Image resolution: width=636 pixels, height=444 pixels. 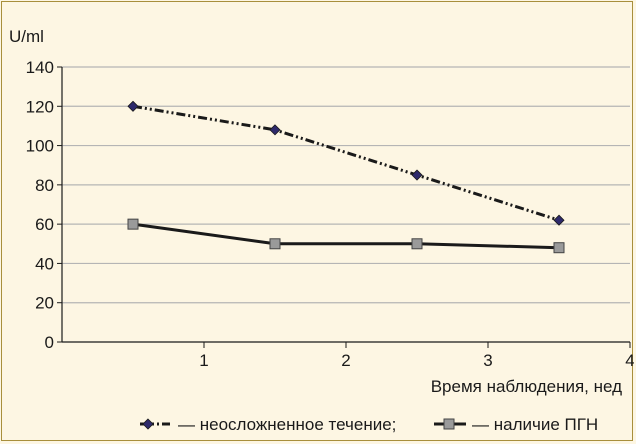 What do you see at coordinates (526, 386) in the screenshot?
I see `x-axis-title: Время наблюдения, нед` at bounding box center [526, 386].